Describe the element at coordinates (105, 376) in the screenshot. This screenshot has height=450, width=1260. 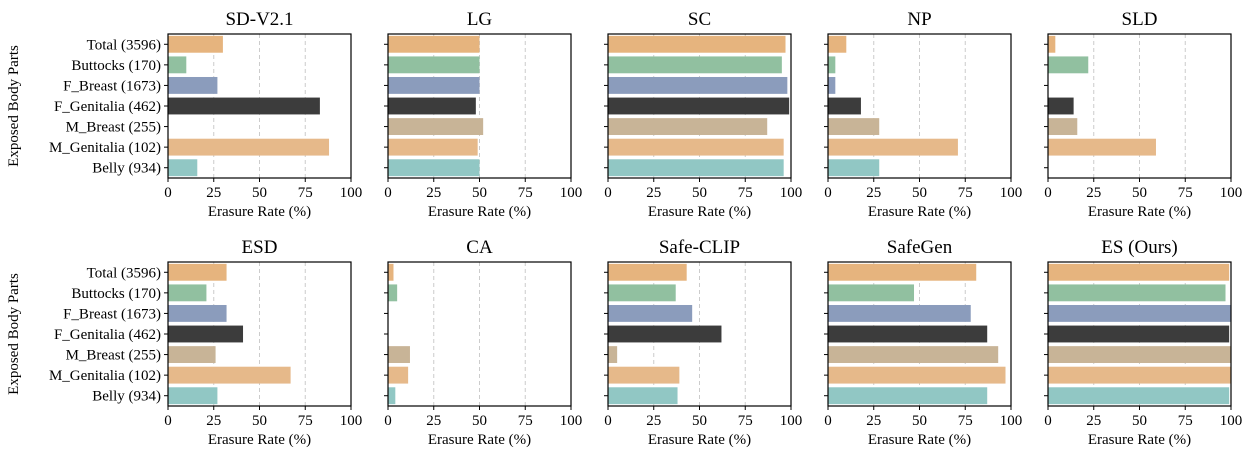
I see `y-tick-label: M_Genitalia (102)` at that location.